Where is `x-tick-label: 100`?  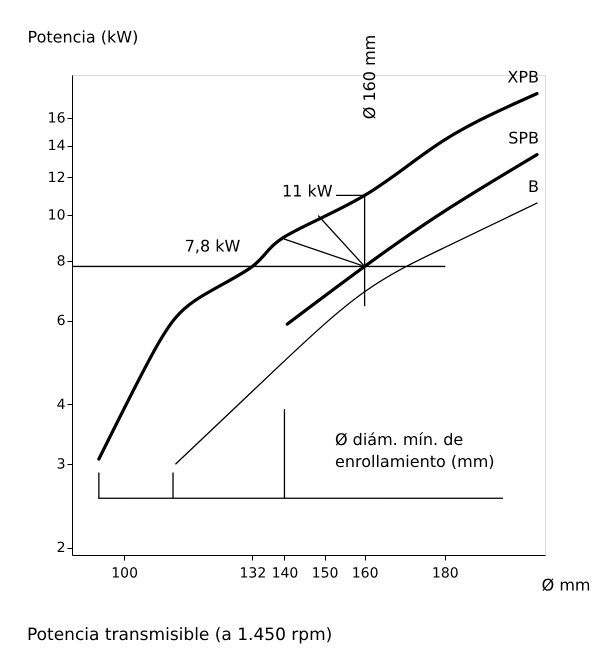 x-tick-label: 100 is located at coordinates (124, 574).